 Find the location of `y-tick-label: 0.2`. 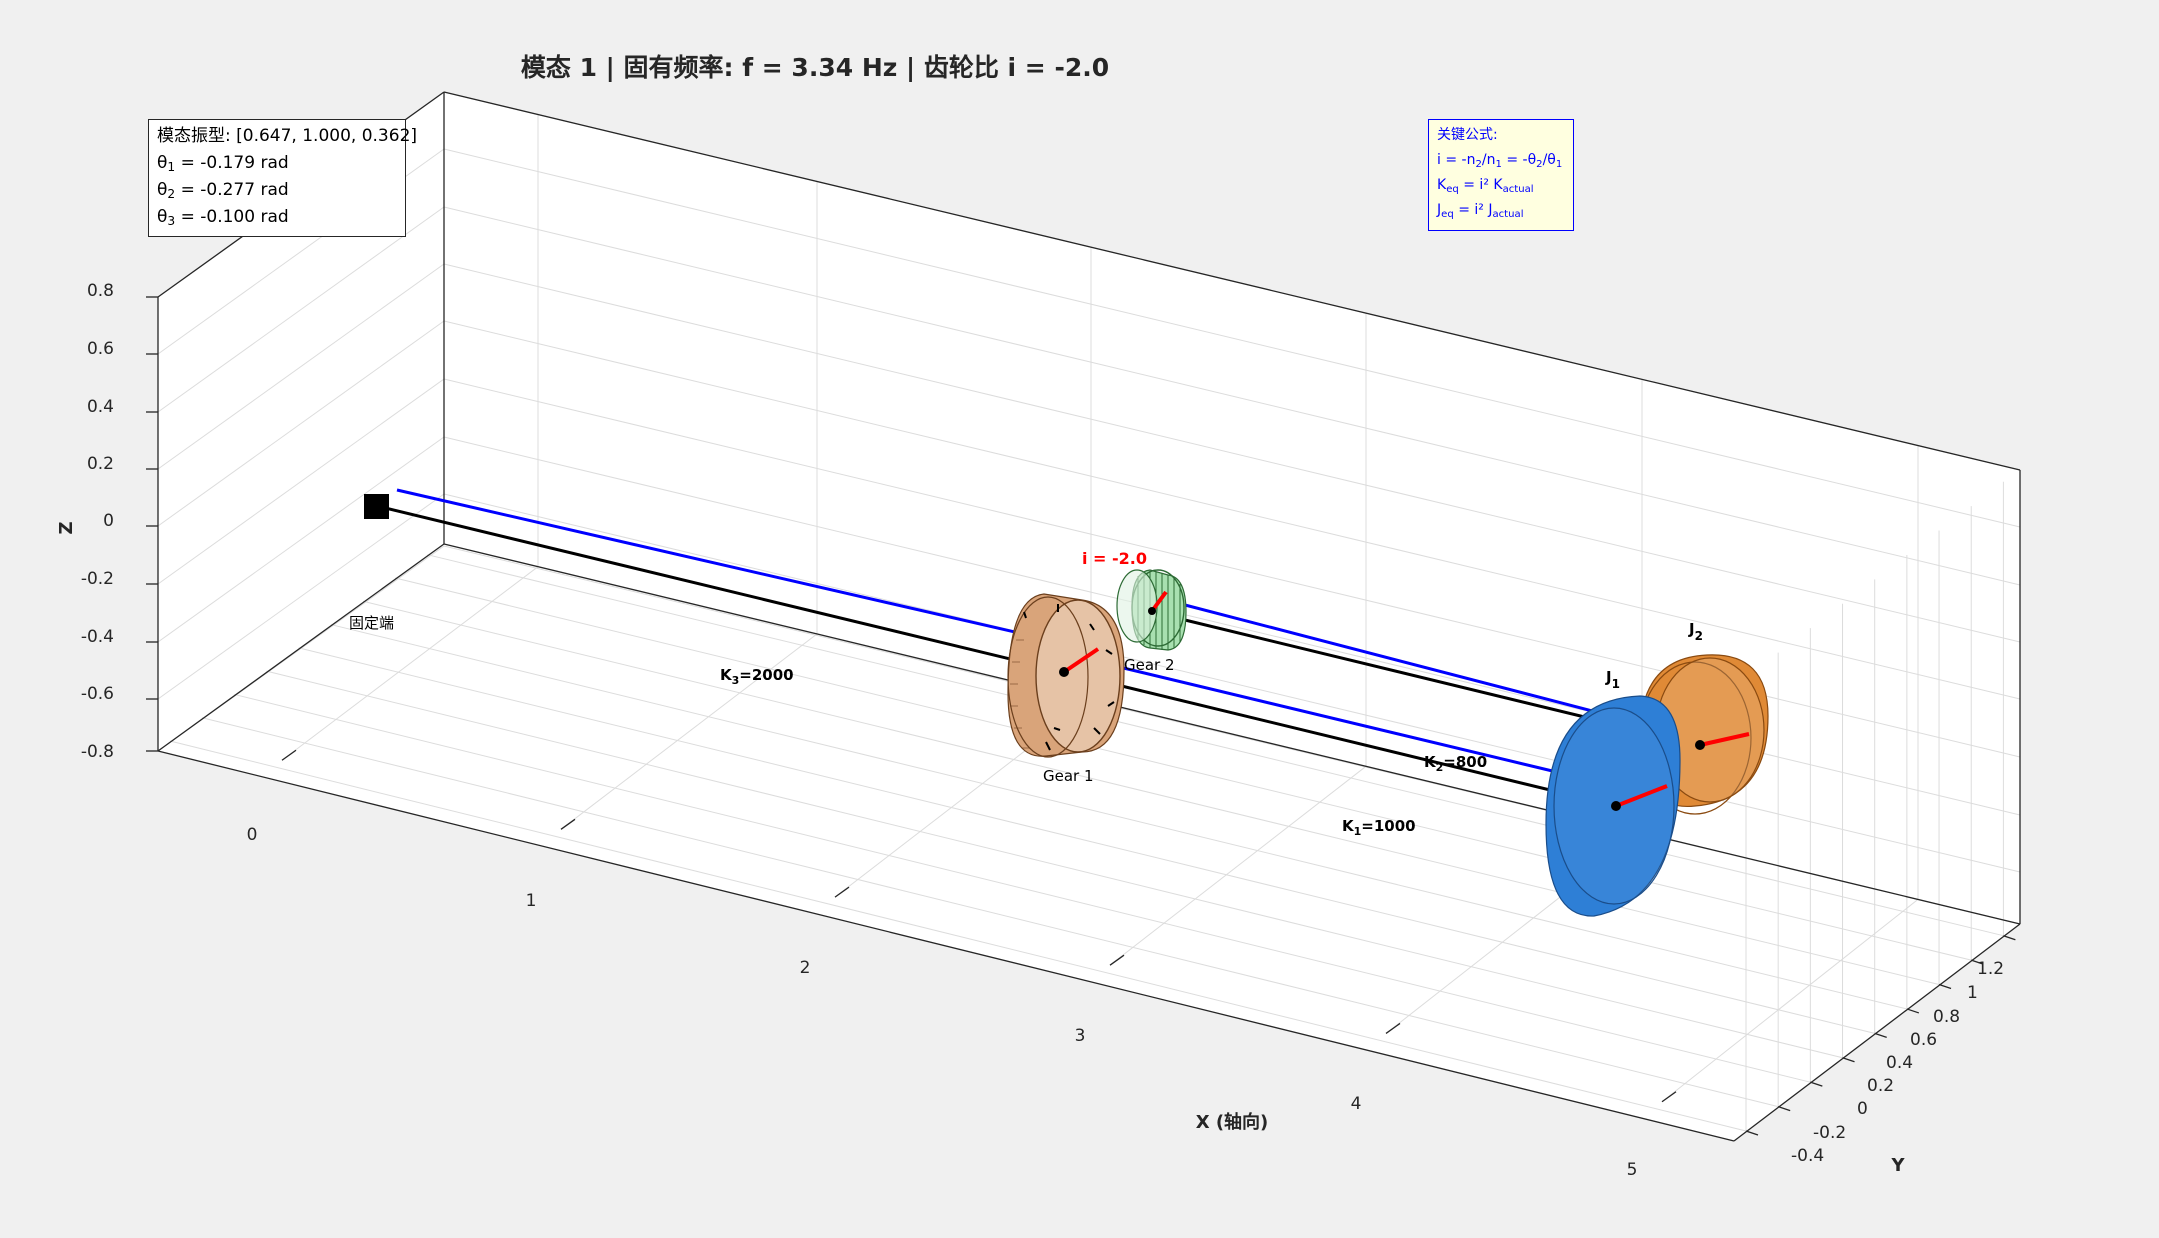

y-tick-label: 0.2 is located at coordinates (1880, 1086).